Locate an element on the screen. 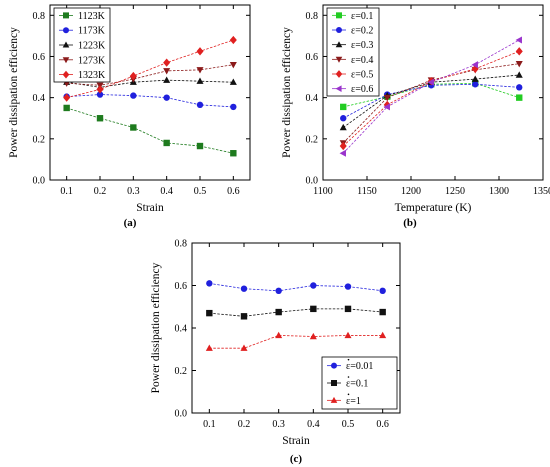  legend-label: ε=0.6 is located at coordinates (362, 89).